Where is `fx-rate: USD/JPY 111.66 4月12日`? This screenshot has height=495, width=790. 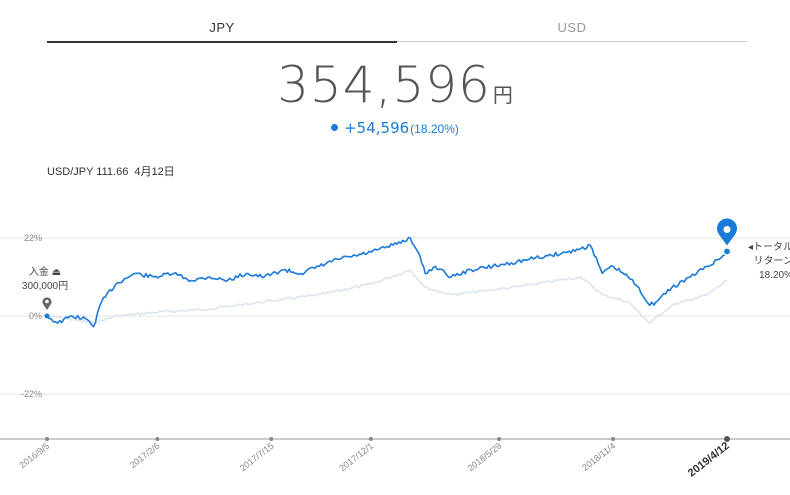
fx-rate: USD/JPY 111.66 4月12日 is located at coordinates (114, 171).